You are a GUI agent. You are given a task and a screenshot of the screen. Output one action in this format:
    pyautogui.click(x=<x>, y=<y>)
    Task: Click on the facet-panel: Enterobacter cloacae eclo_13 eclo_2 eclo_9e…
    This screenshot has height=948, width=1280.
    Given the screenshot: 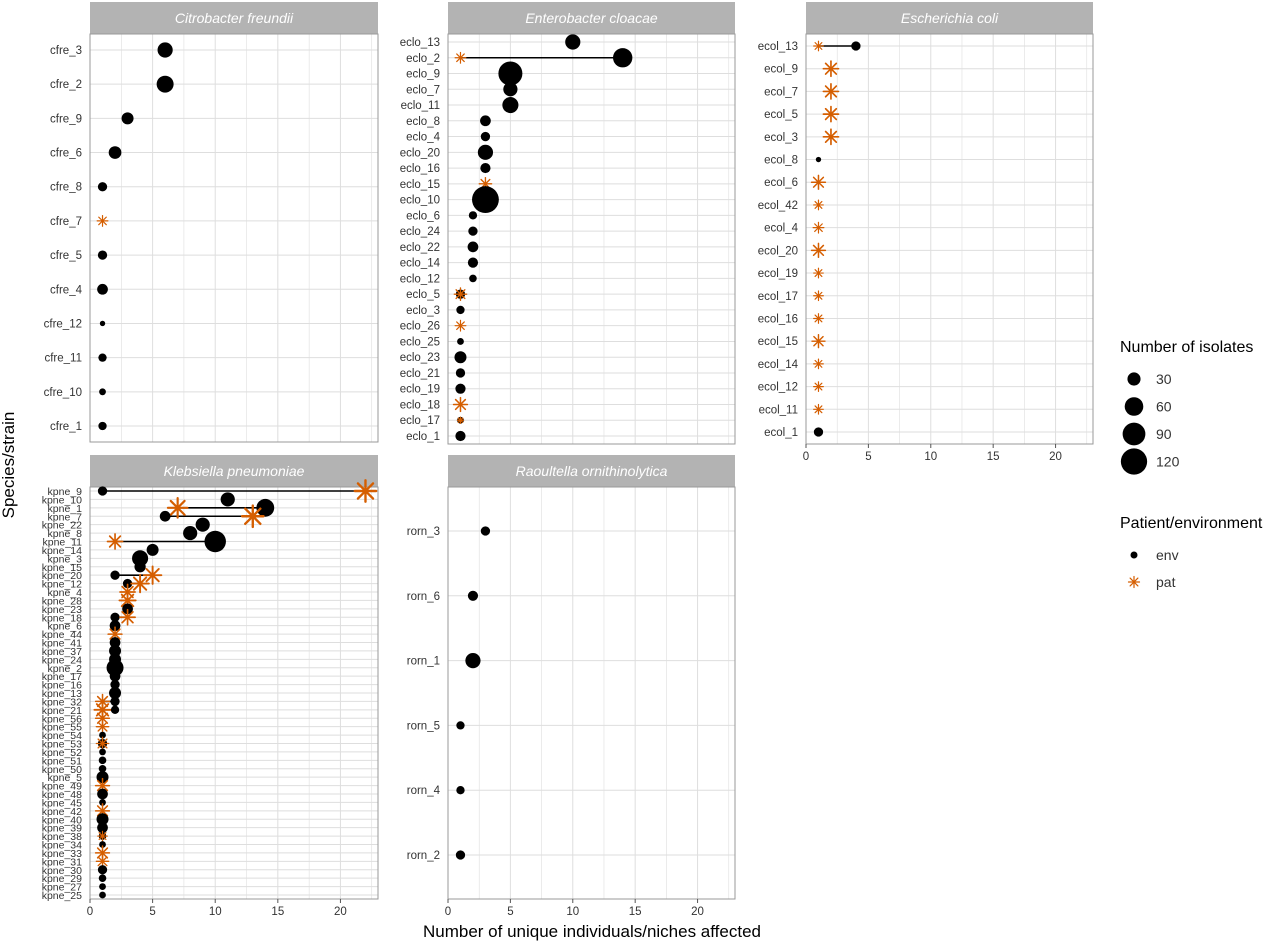 What is the action you would take?
    pyautogui.click(x=568, y=223)
    